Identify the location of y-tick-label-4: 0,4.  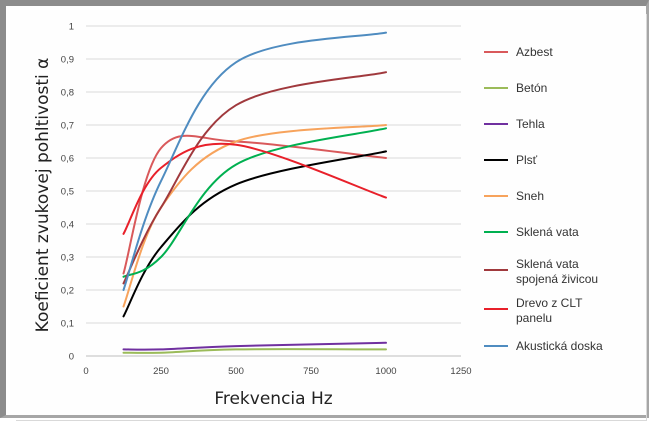
(67, 225).